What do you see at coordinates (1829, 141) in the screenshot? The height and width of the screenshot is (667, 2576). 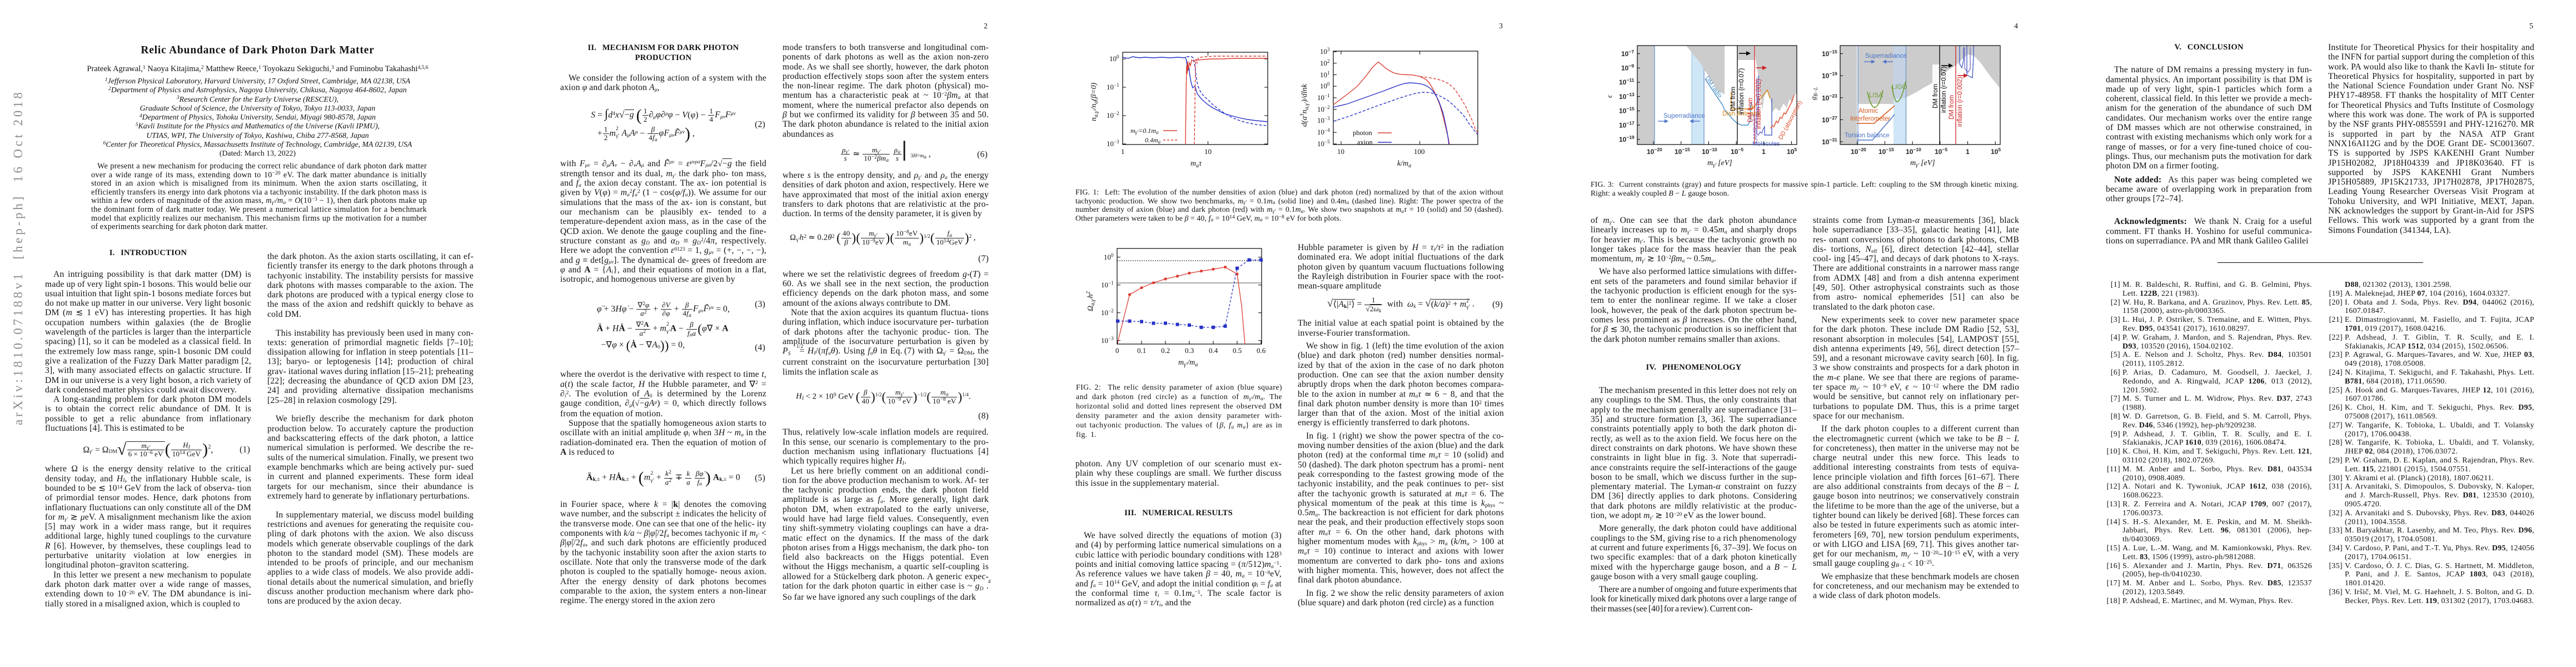 I see `svg-text: 10⁻³¹` at bounding box center [1829, 141].